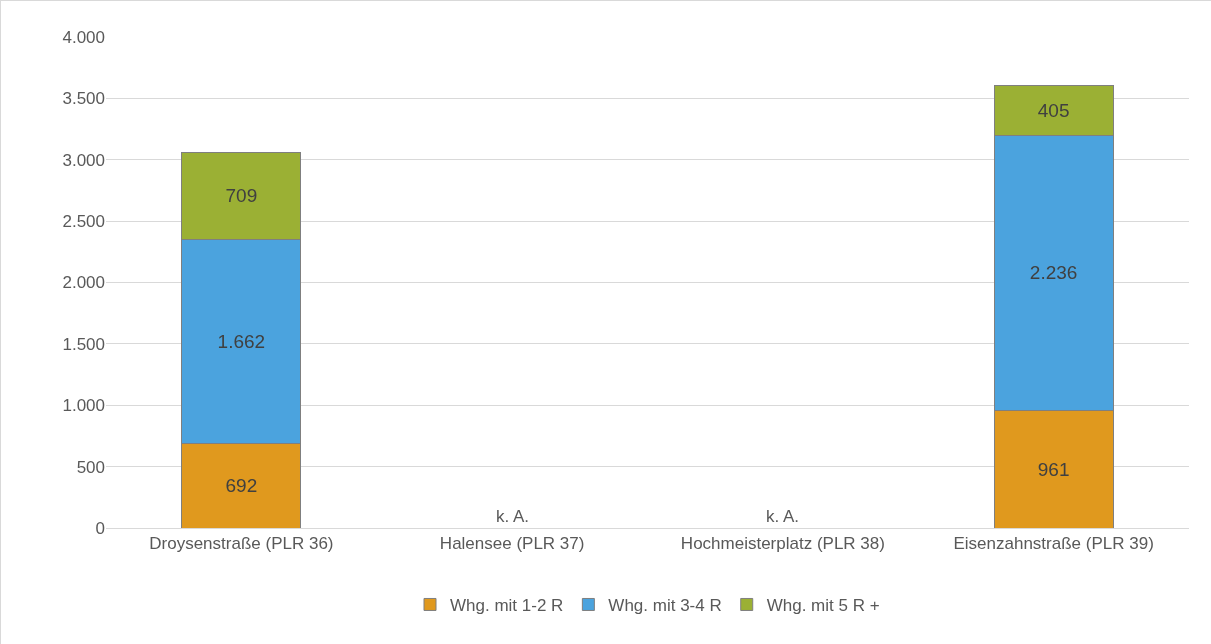  Describe the element at coordinates (83, 344) in the screenshot. I see `y-tick-label: 1.500` at that location.